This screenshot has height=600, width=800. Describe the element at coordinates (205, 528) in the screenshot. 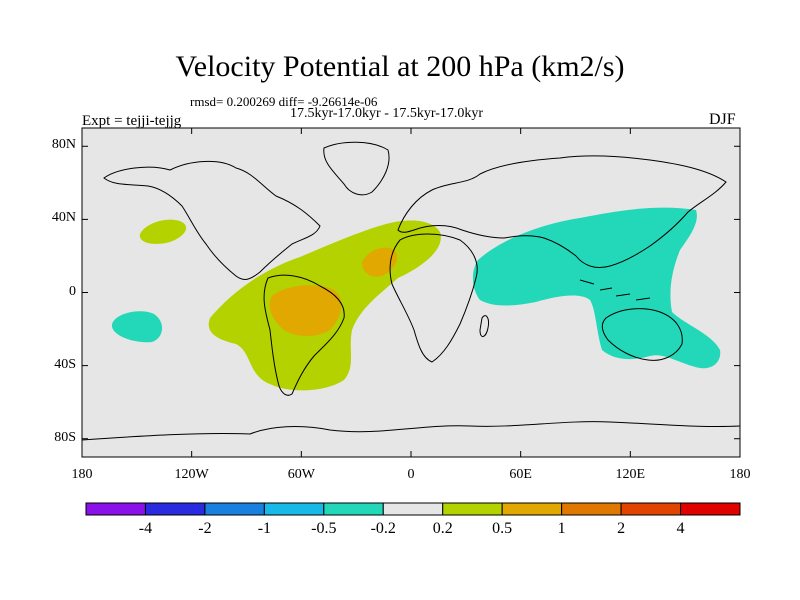

I see `colorbar-label: -2` at that location.